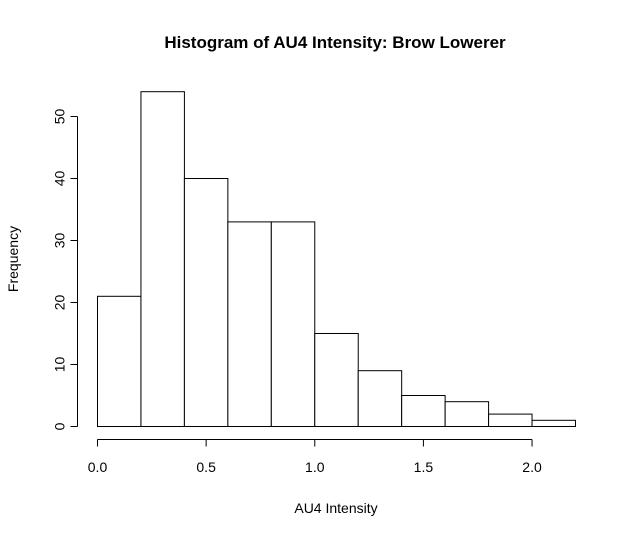 The image size is (634, 538). Describe the element at coordinates (60, 303) in the screenshot. I see `y-tick-label-2: 20` at that location.